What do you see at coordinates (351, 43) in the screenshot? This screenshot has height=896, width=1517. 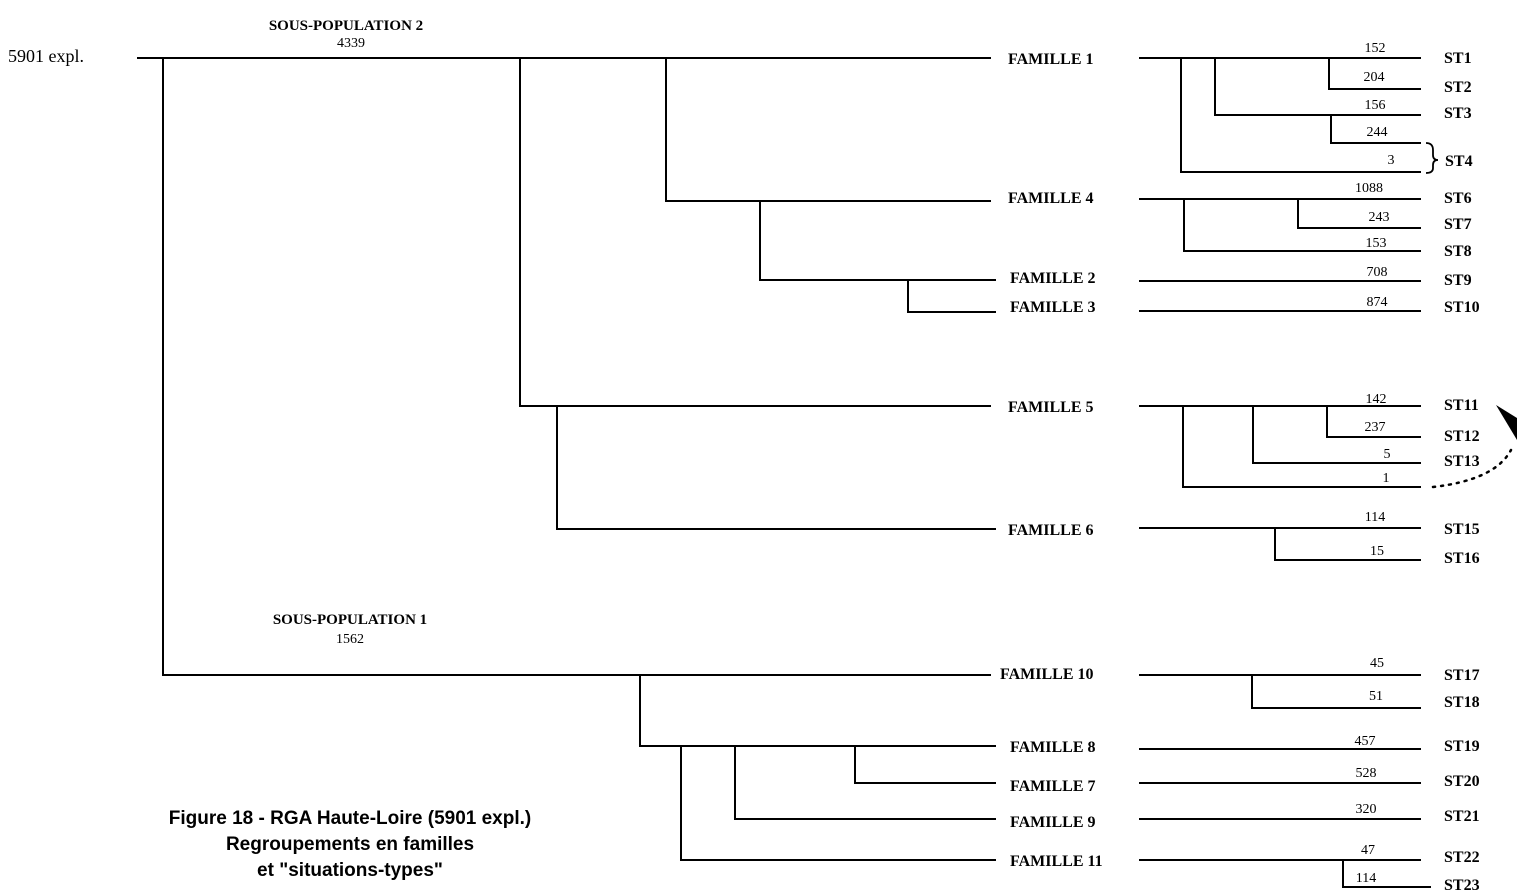 I see `subpop-count: 4339` at bounding box center [351, 43].